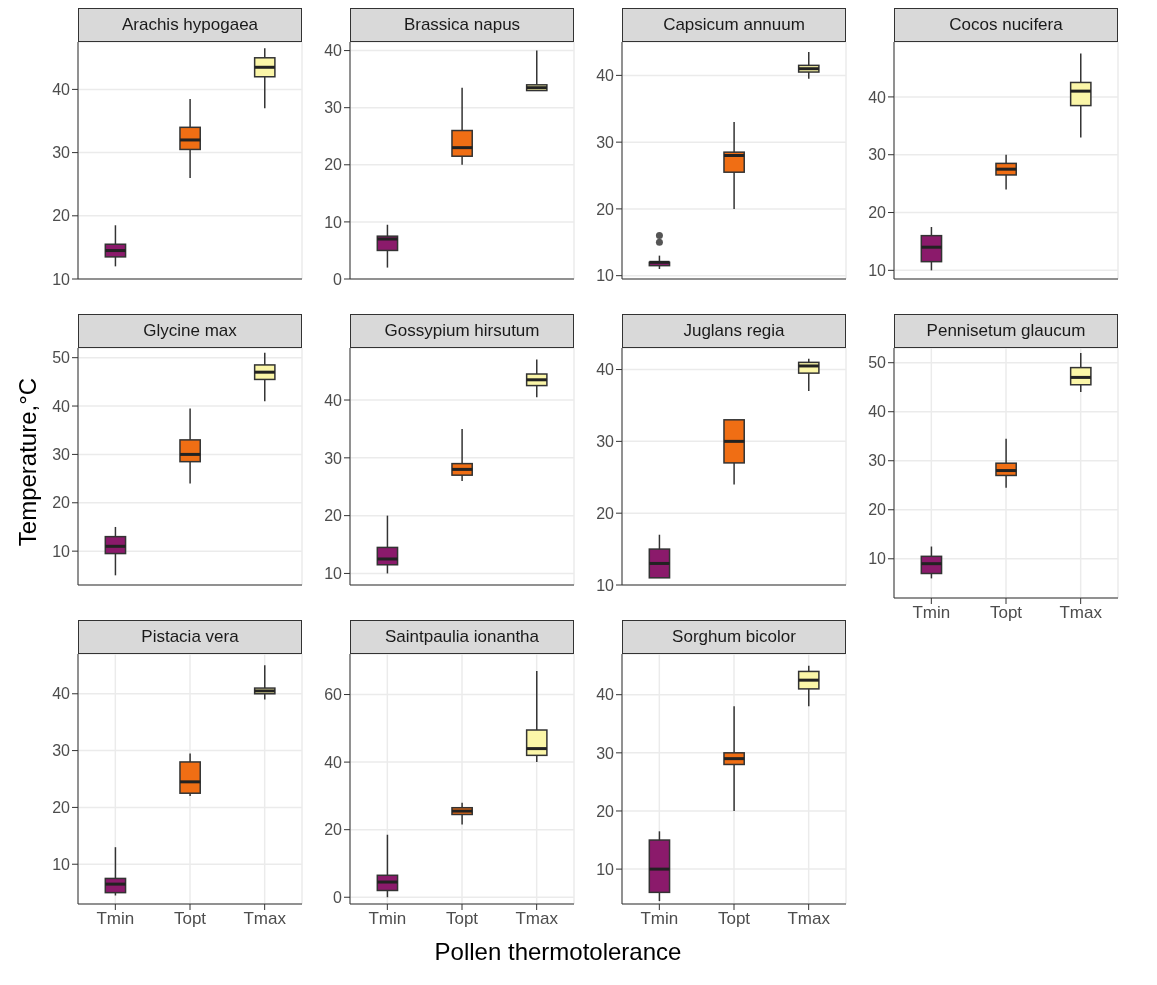 The image size is (1157, 985). Describe the element at coordinates (462, 637) in the screenshot. I see `chart-title: Saintpaulia ionantha` at that location.